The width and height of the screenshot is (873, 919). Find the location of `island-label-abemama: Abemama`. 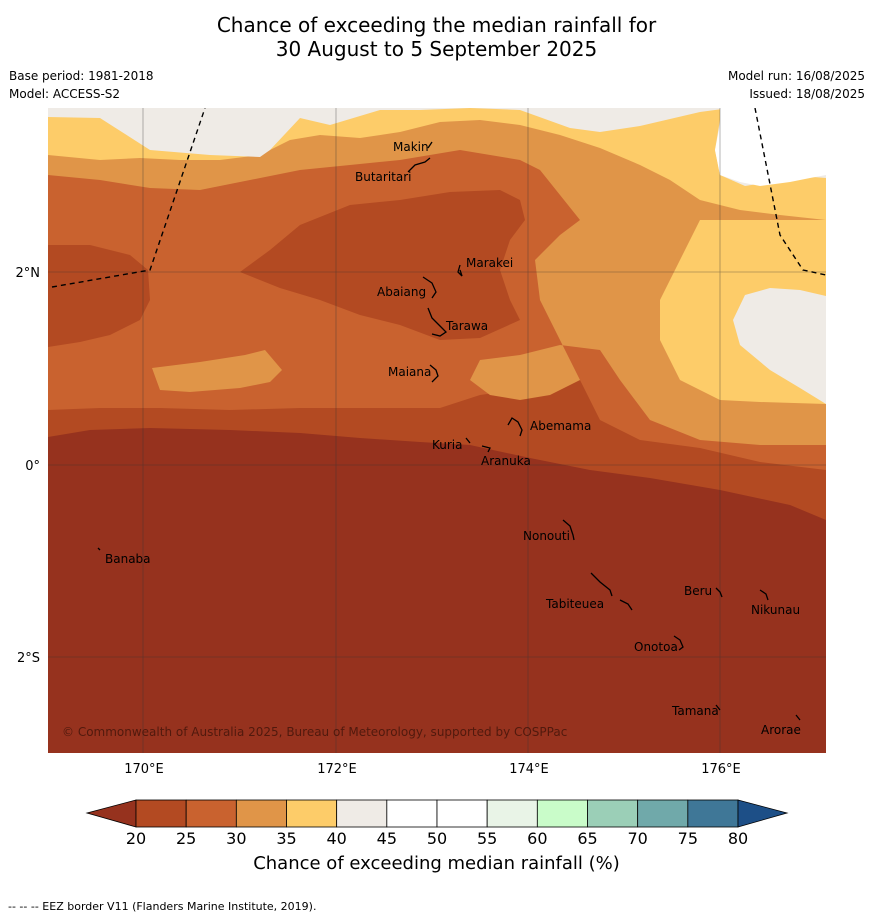

island-label-abemama: Abemama is located at coordinates (560, 426).